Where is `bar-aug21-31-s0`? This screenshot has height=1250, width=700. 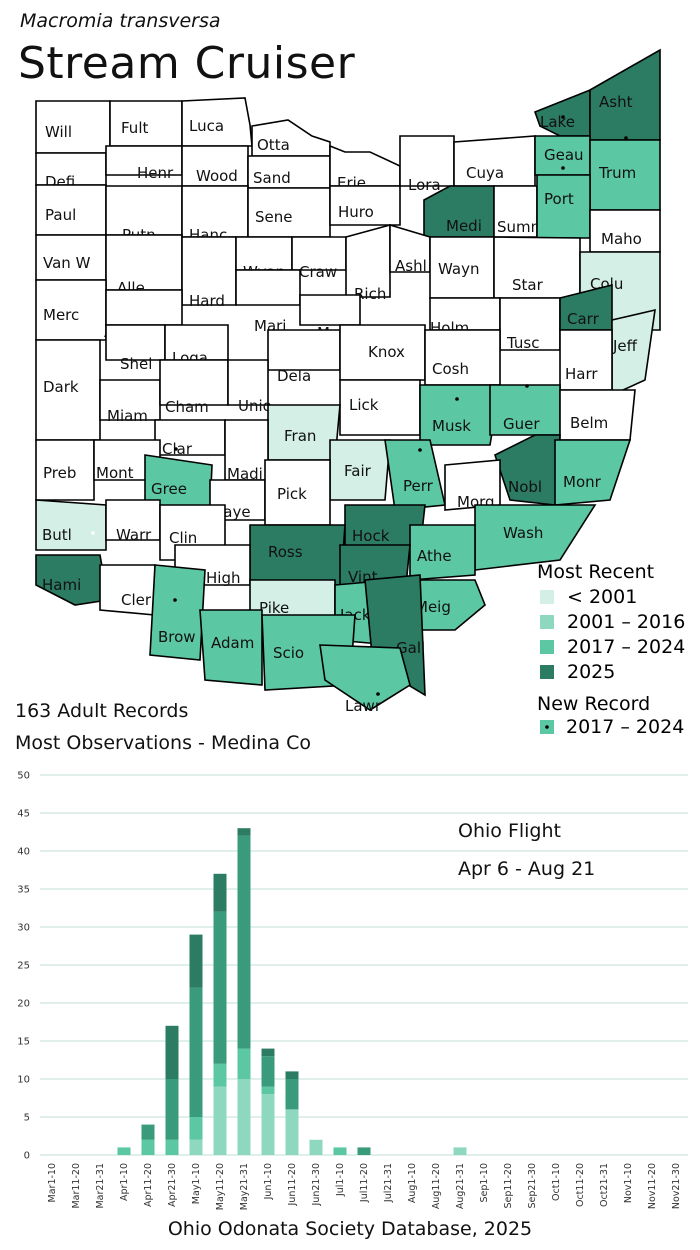
bar-aug21-31-s0 is located at coordinates (460, 1151).